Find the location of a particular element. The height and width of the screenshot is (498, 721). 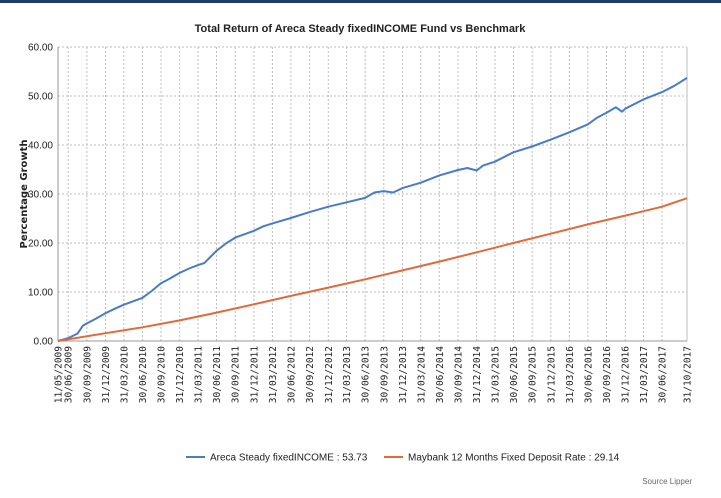

x-tick-label: 31/12/2015 is located at coordinates (551, 374).